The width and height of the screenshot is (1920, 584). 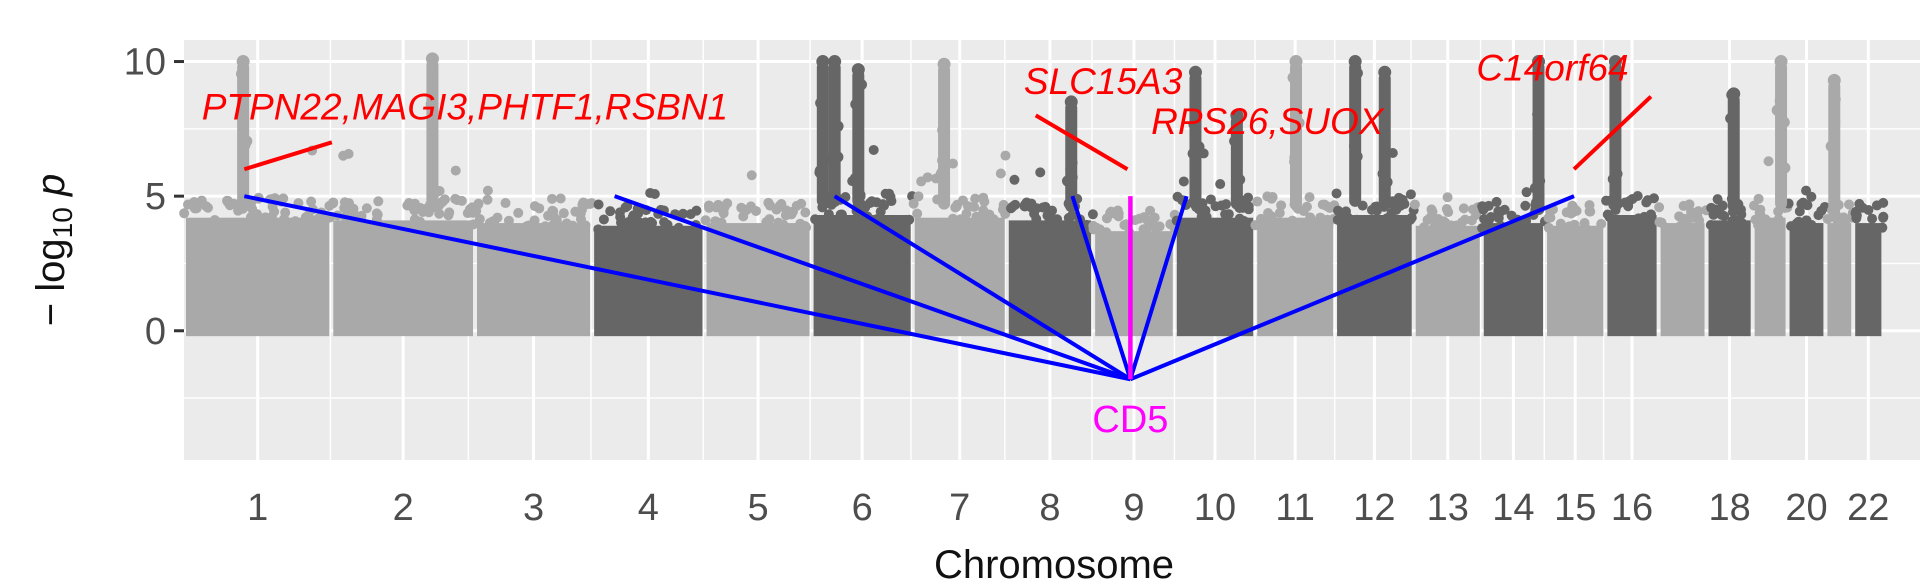 I want to click on peak-point, so click(x=1615, y=62).